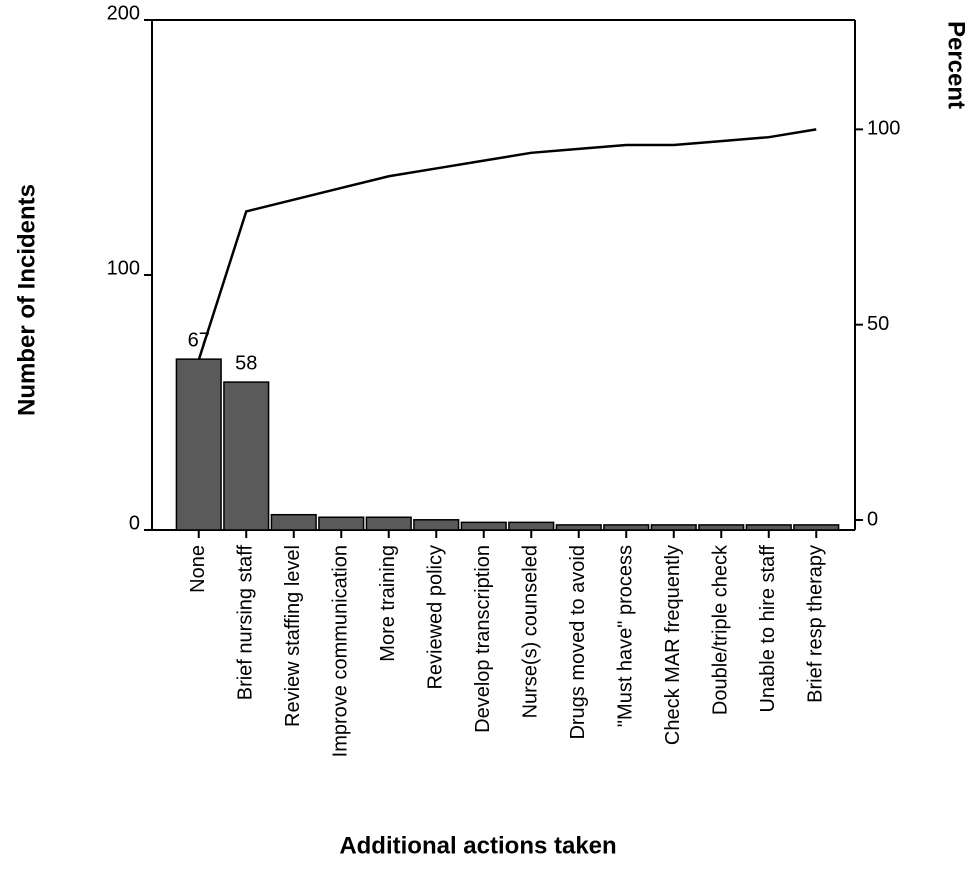  I want to click on x-tick-label: Check MAR frequently, so click(673, 645).